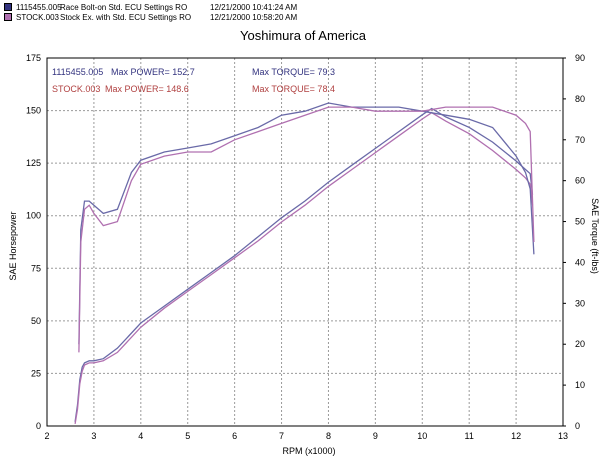 This screenshot has width=616, height=460. What do you see at coordinates (140, 436) in the screenshot?
I see `x-tick-label: 4` at bounding box center [140, 436].